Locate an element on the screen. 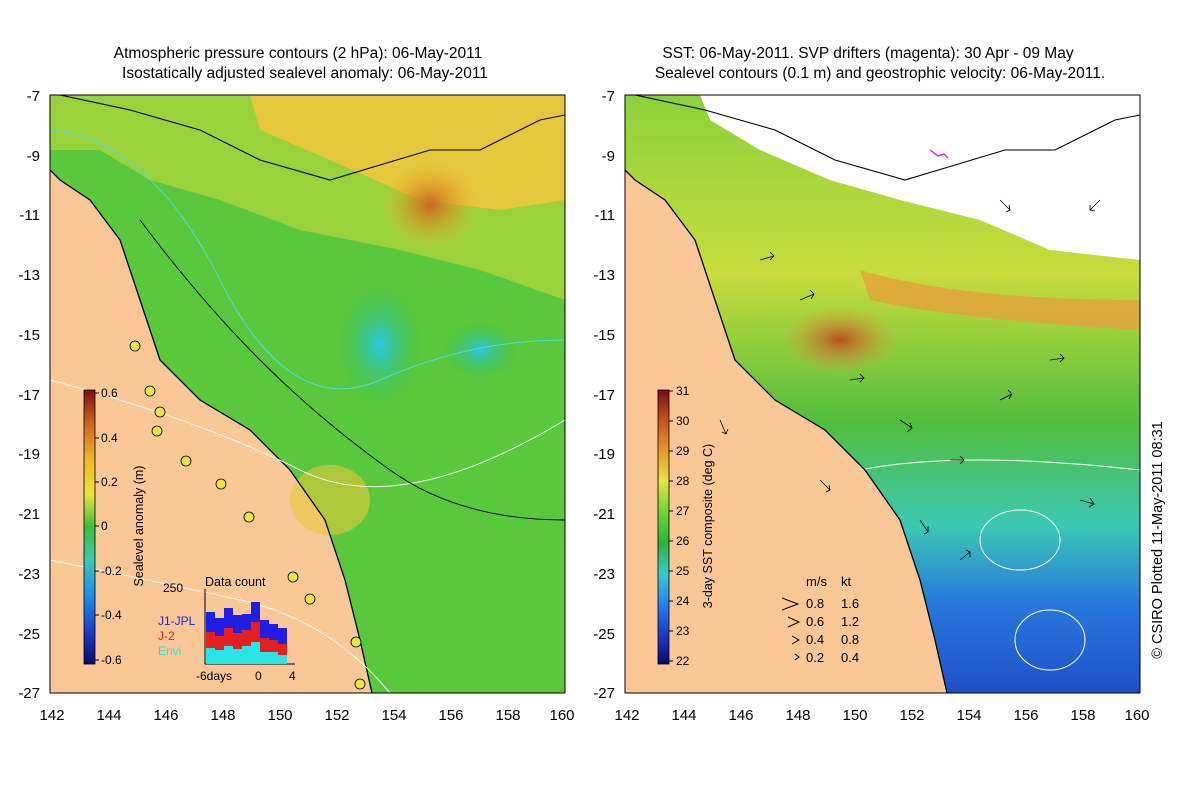 Image resolution: width=1200 pixels, height=785 pixels. sst-tick-label: 22 is located at coordinates (683, 661).